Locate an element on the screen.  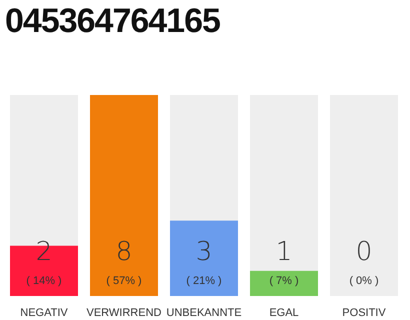
chart-title: 045364764165 is located at coordinates (112, 21).